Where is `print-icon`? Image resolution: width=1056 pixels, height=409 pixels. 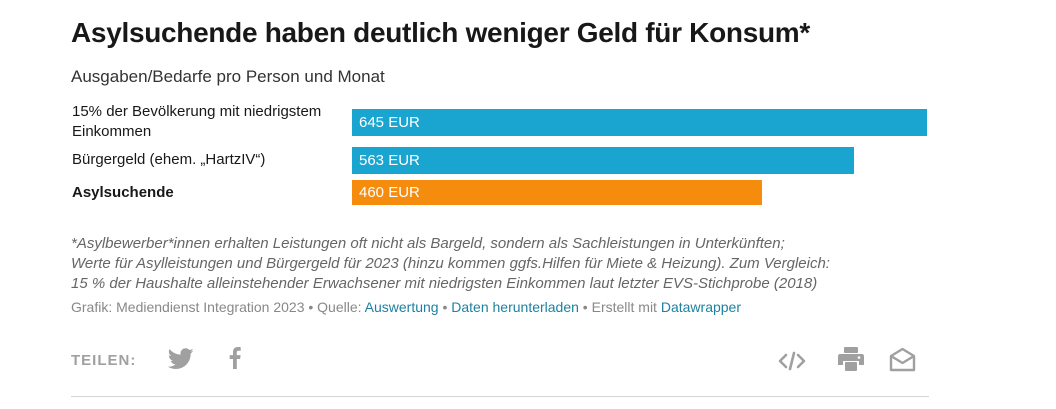 print-icon is located at coordinates (851, 361).